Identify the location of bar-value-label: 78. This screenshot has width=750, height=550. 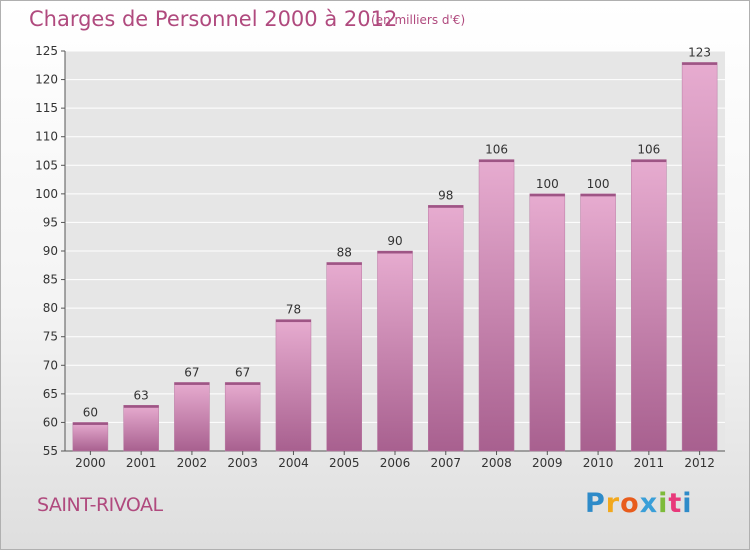
(293, 310).